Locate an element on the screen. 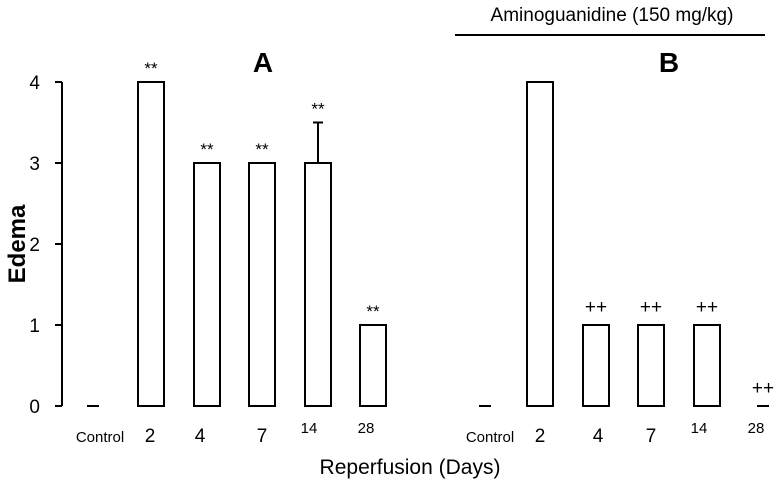  y-tick-label: 0 is located at coordinates (34, 407).